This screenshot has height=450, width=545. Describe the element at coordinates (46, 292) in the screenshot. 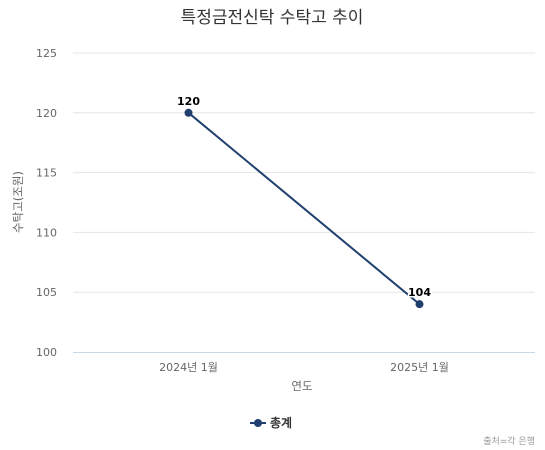

I see `y-tick-label: 105` at that location.